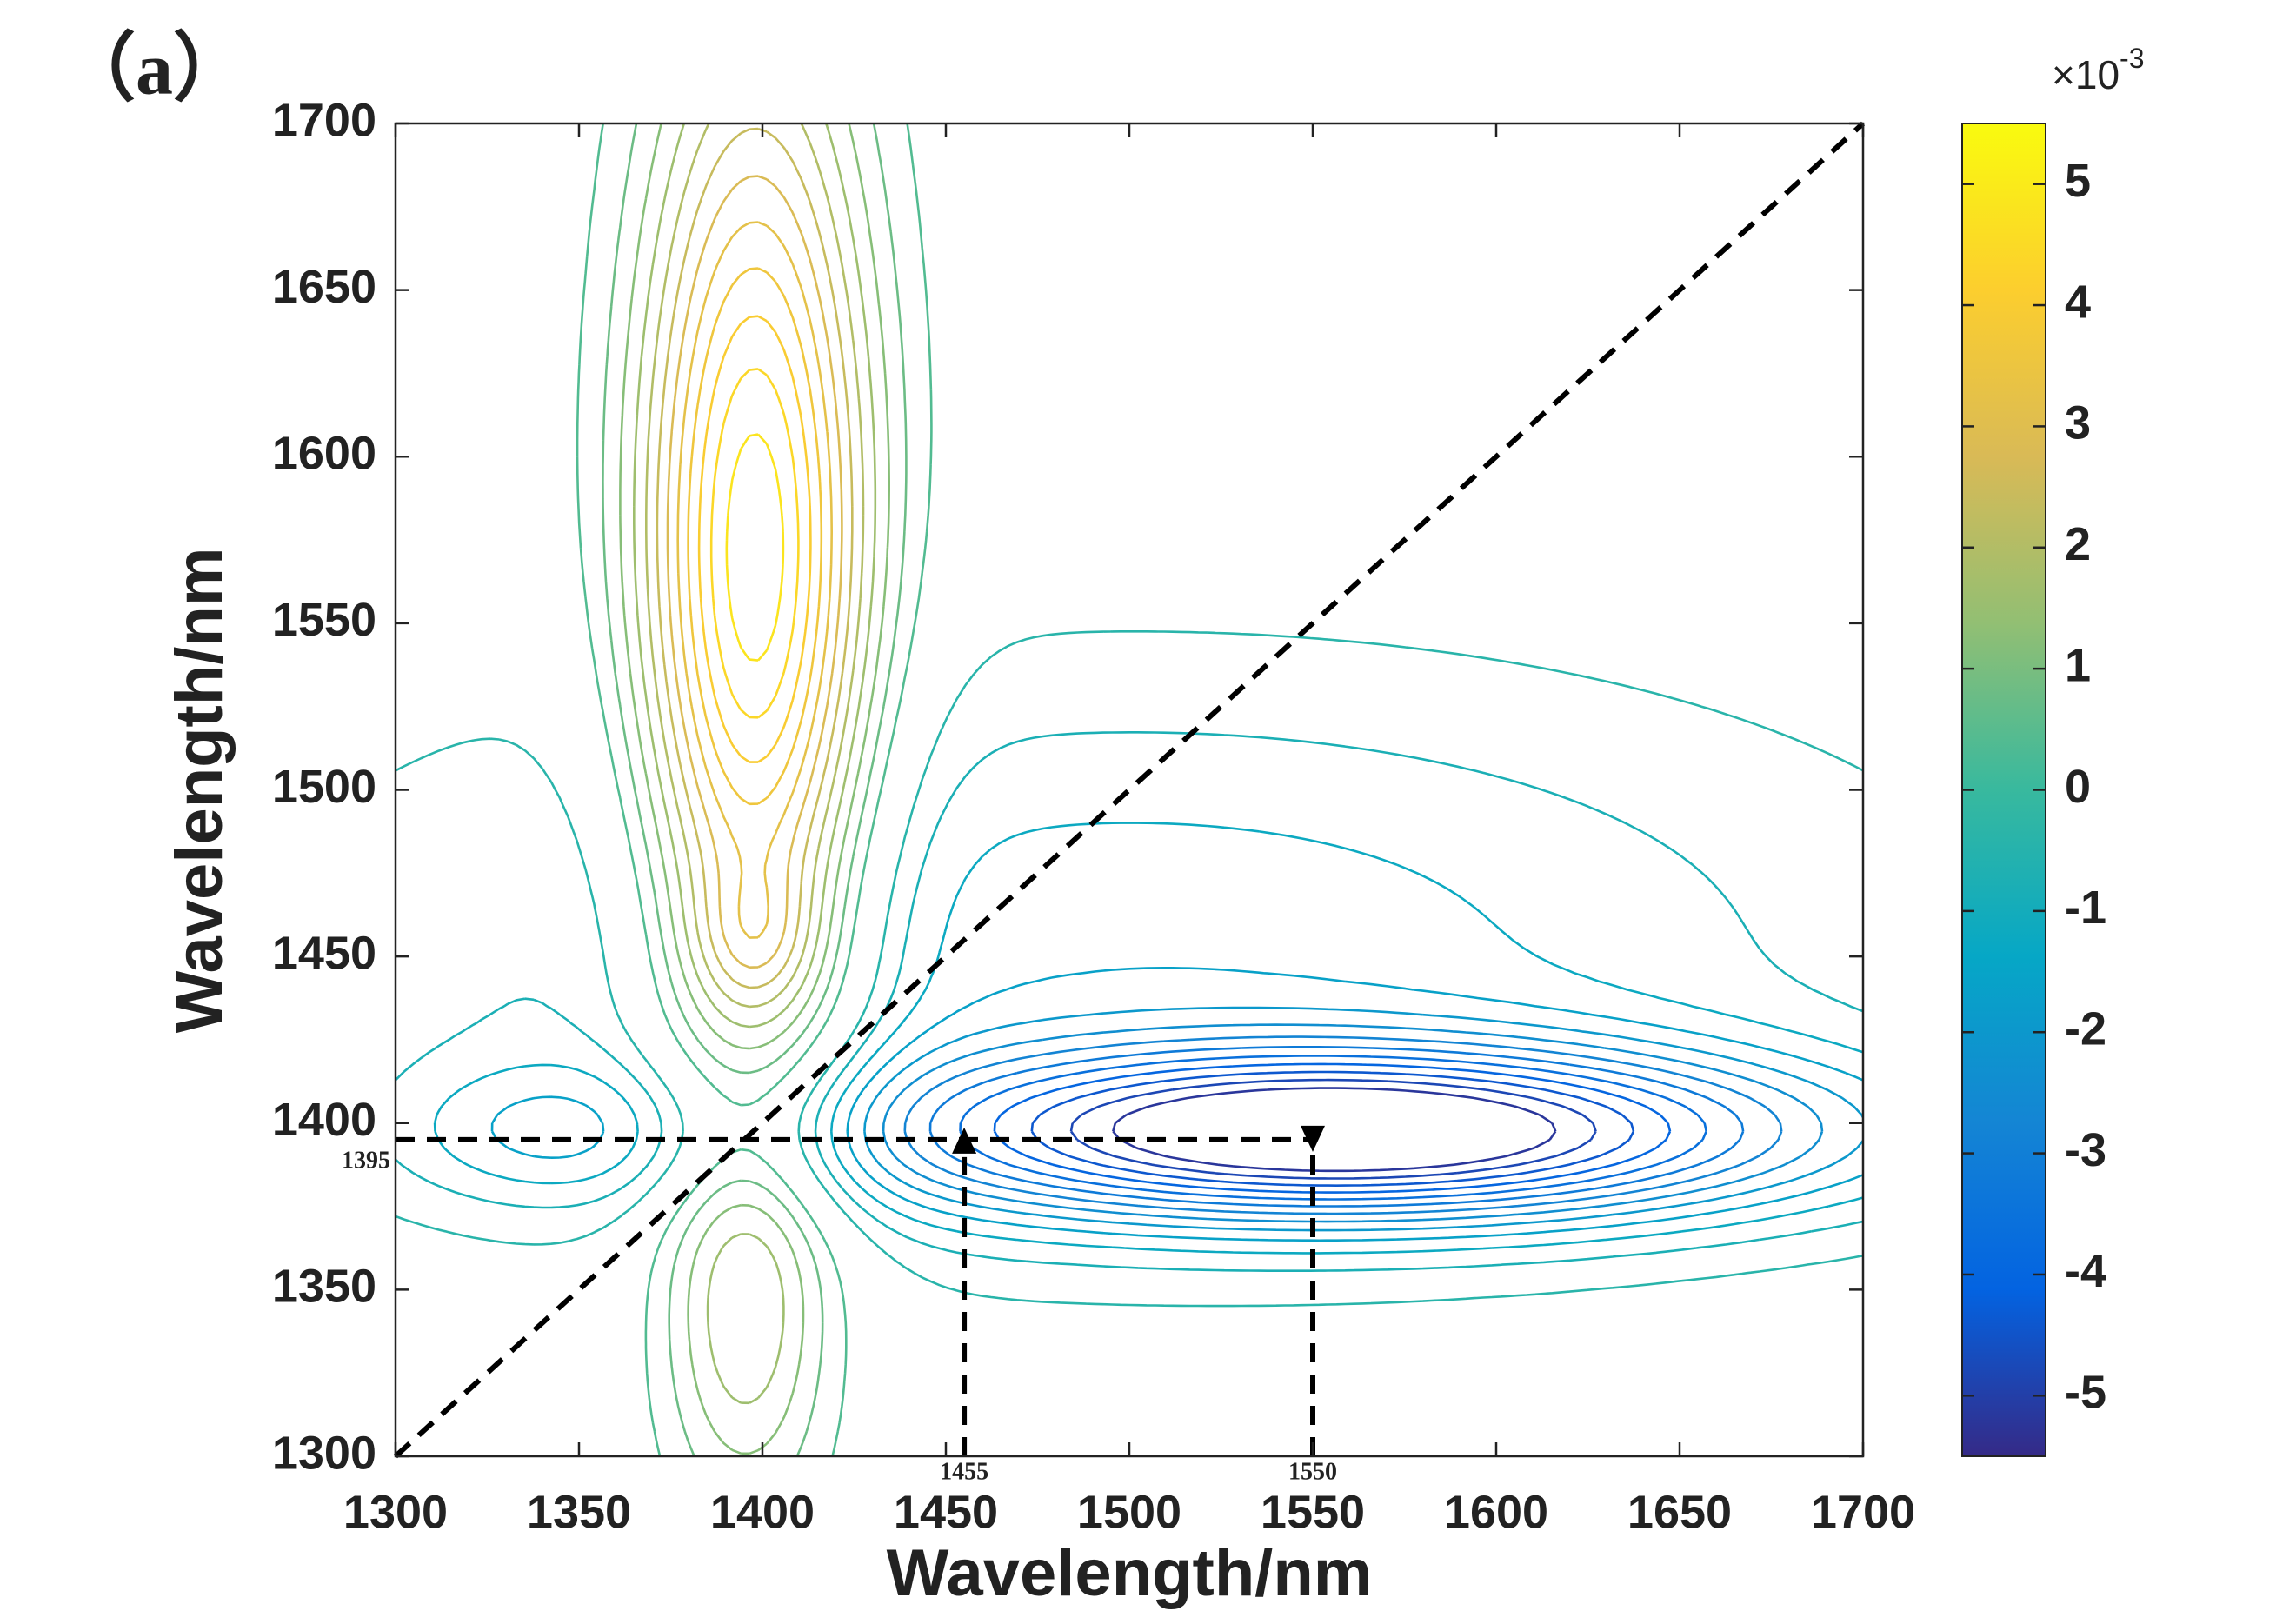  What do you see at coordinates (1313, 1512) in the screenshot?
I see `x-tick-label: 1550` at bounding box center [1313, 1512].